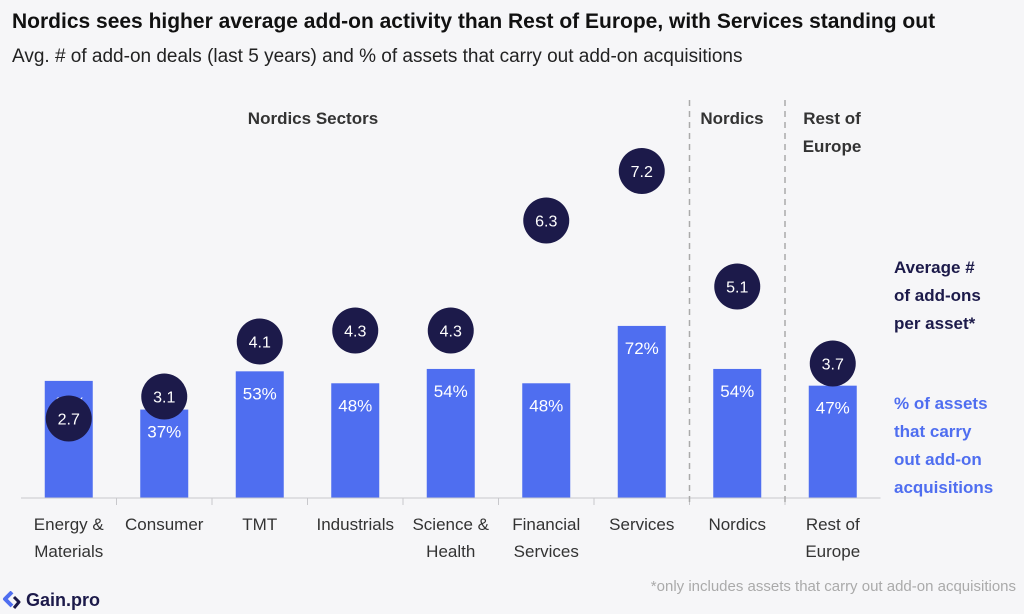 The width and height of the screenshot is (1024, 614). I want to click on avg-bubble-label: 3.7, so click(833, 365).